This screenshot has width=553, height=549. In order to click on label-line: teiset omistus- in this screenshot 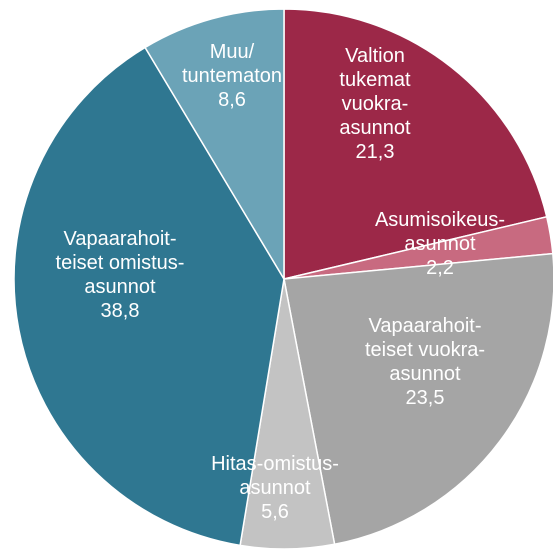, I will do `click(120, 263)`.